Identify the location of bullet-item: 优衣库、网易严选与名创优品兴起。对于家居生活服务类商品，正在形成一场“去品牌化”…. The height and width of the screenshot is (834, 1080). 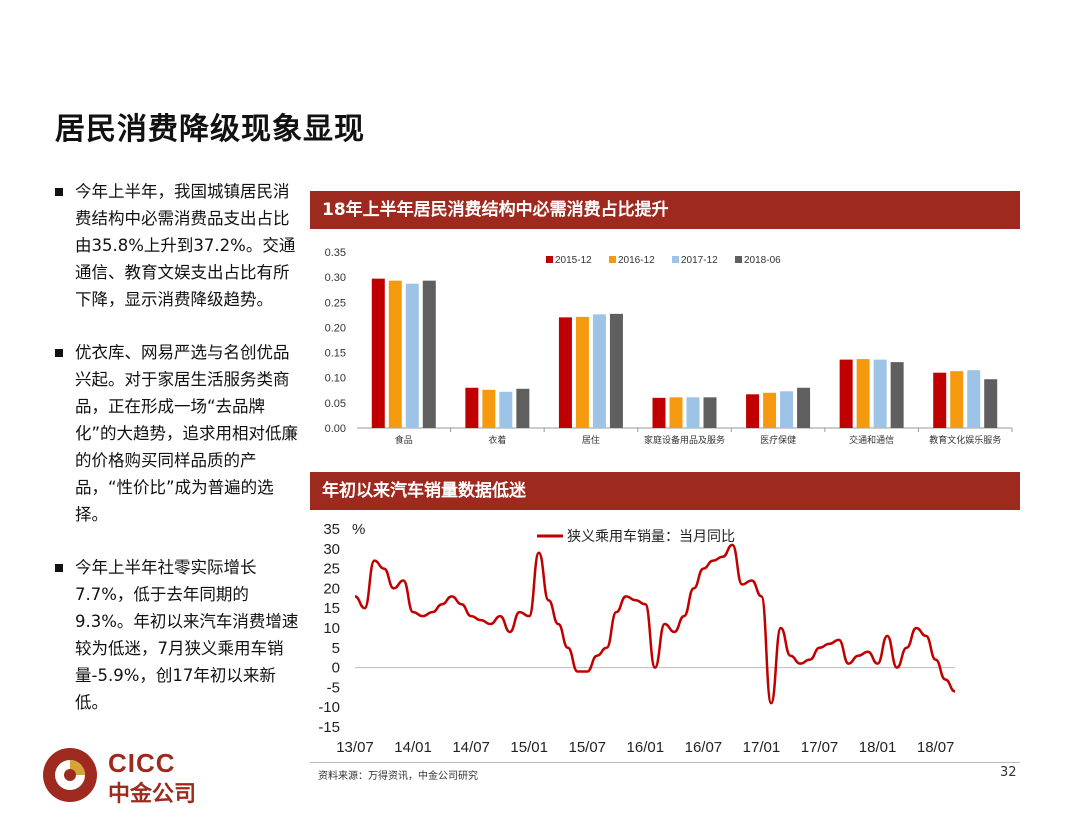
(177, 433).